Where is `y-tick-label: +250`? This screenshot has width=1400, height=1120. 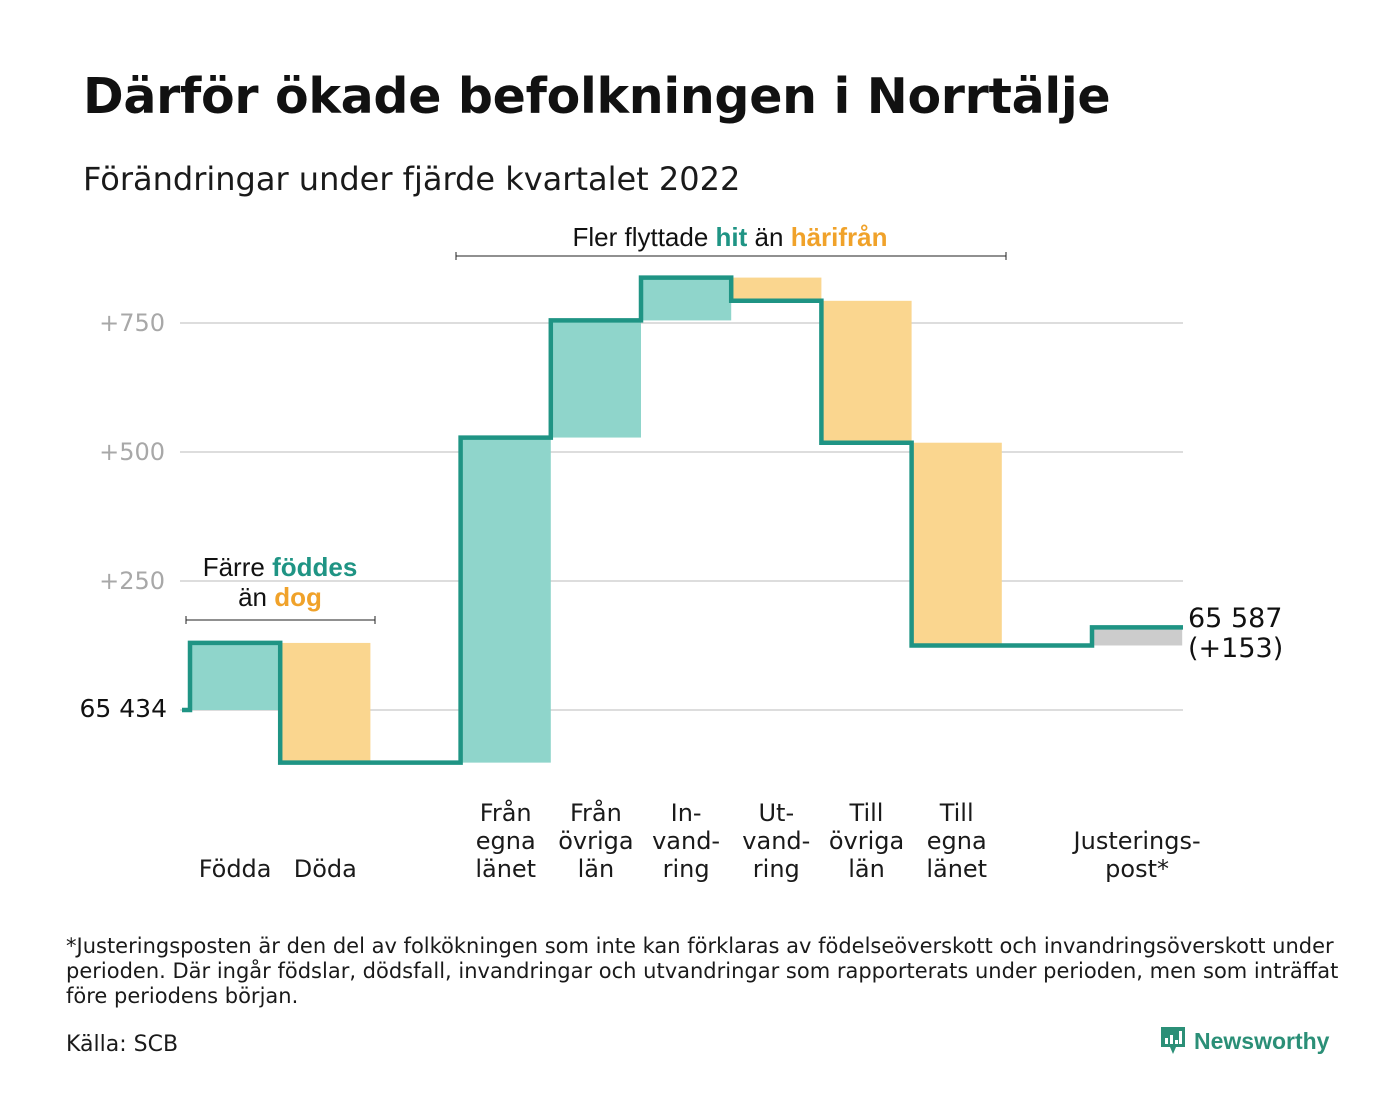 y-tick-label: +250 is located at coordinates (132, 581).